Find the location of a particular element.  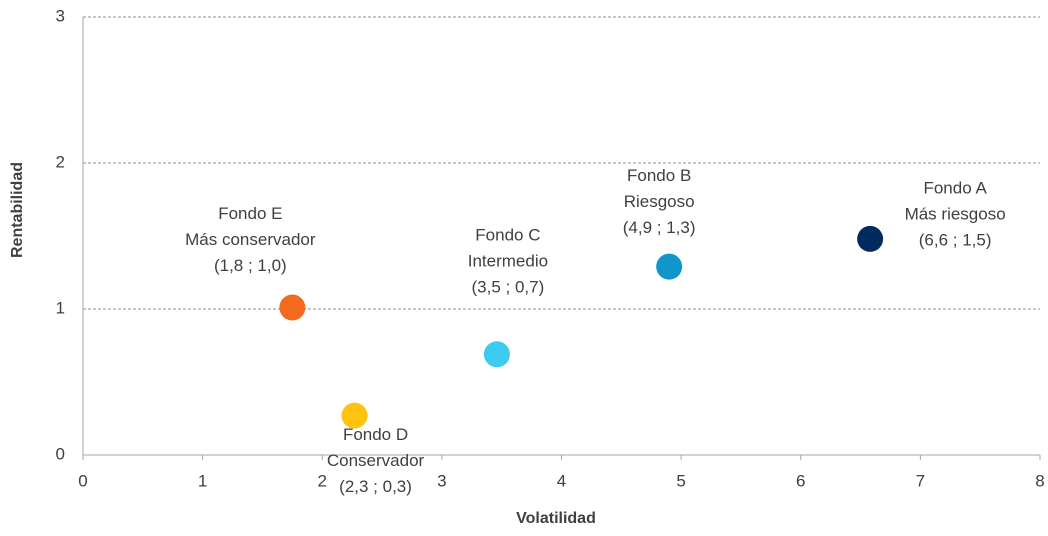

point-name: Fondo B is located at coordinates (659, 175).